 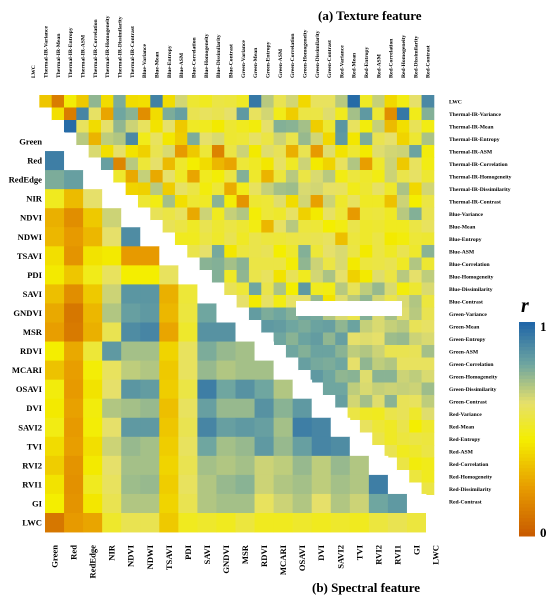 I want to click on texture-col-label-thermal-ir-asm: Thermal-IR-ASM, so click(x=84, y=56).